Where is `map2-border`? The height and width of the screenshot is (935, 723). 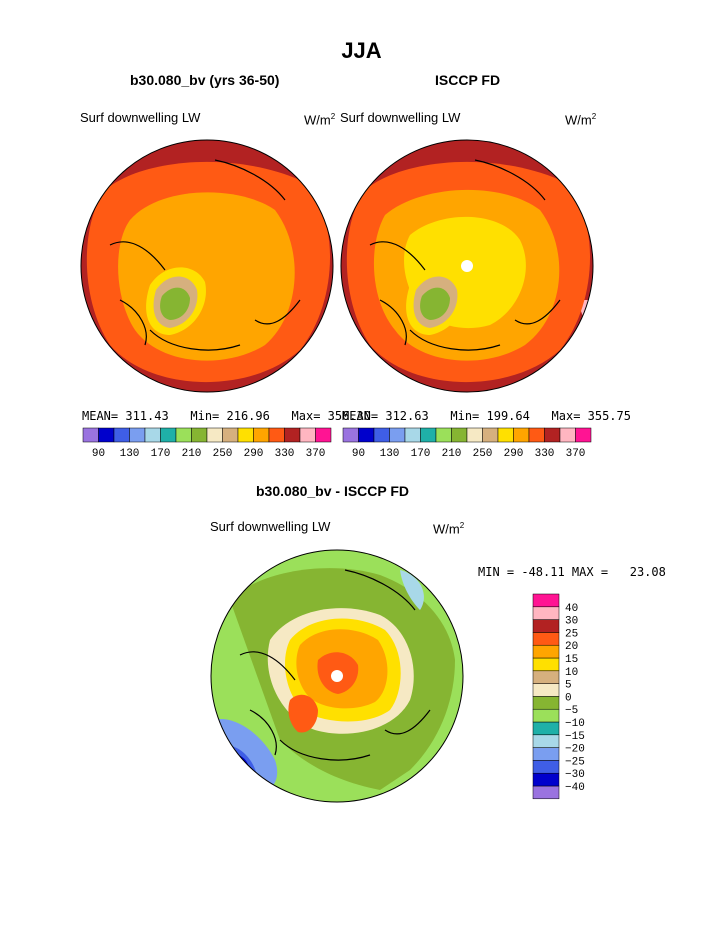 map2-border is located at coordinates (467, 266).